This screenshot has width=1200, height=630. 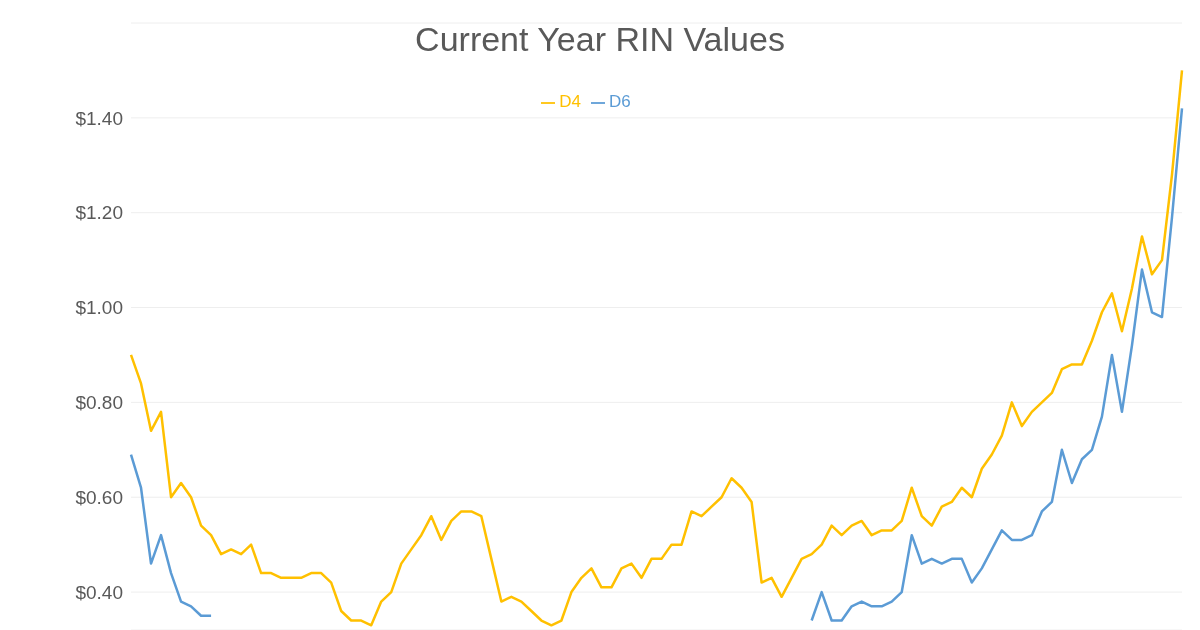 I want to click on y-tick-label: $1.20, so click(x=99, y=213).